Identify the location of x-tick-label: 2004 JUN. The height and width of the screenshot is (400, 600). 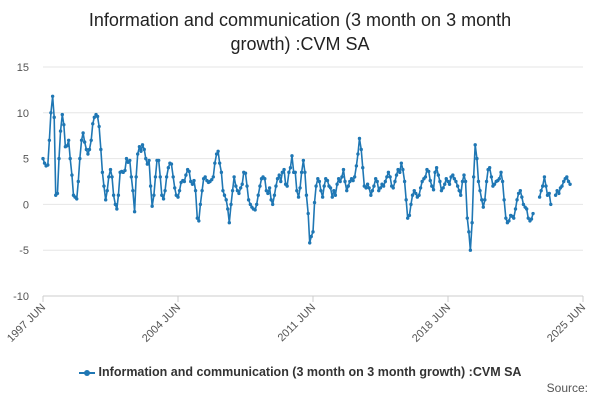
(161, 323).